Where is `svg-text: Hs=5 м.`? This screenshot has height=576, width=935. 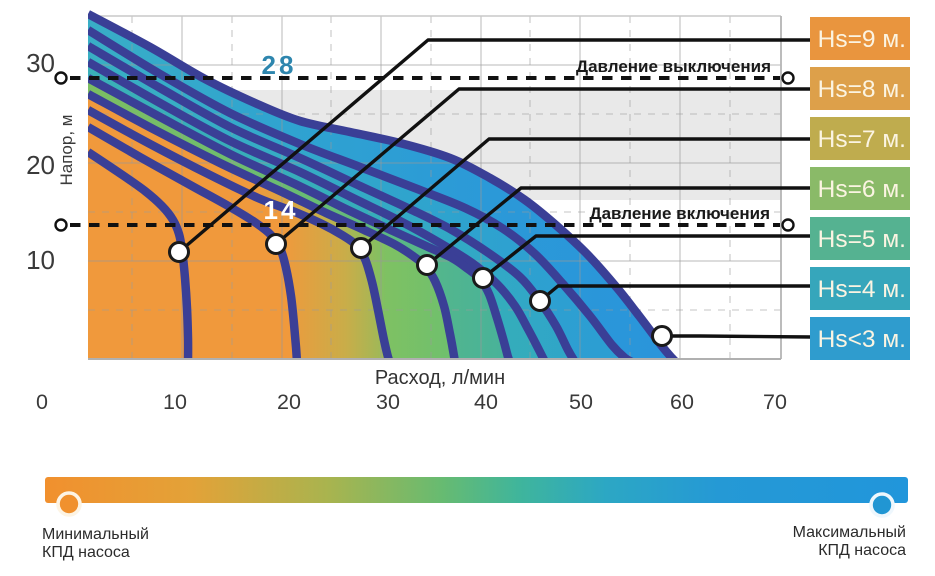 svg-text: Hs=5 м. is located at coordinates (862, 239).